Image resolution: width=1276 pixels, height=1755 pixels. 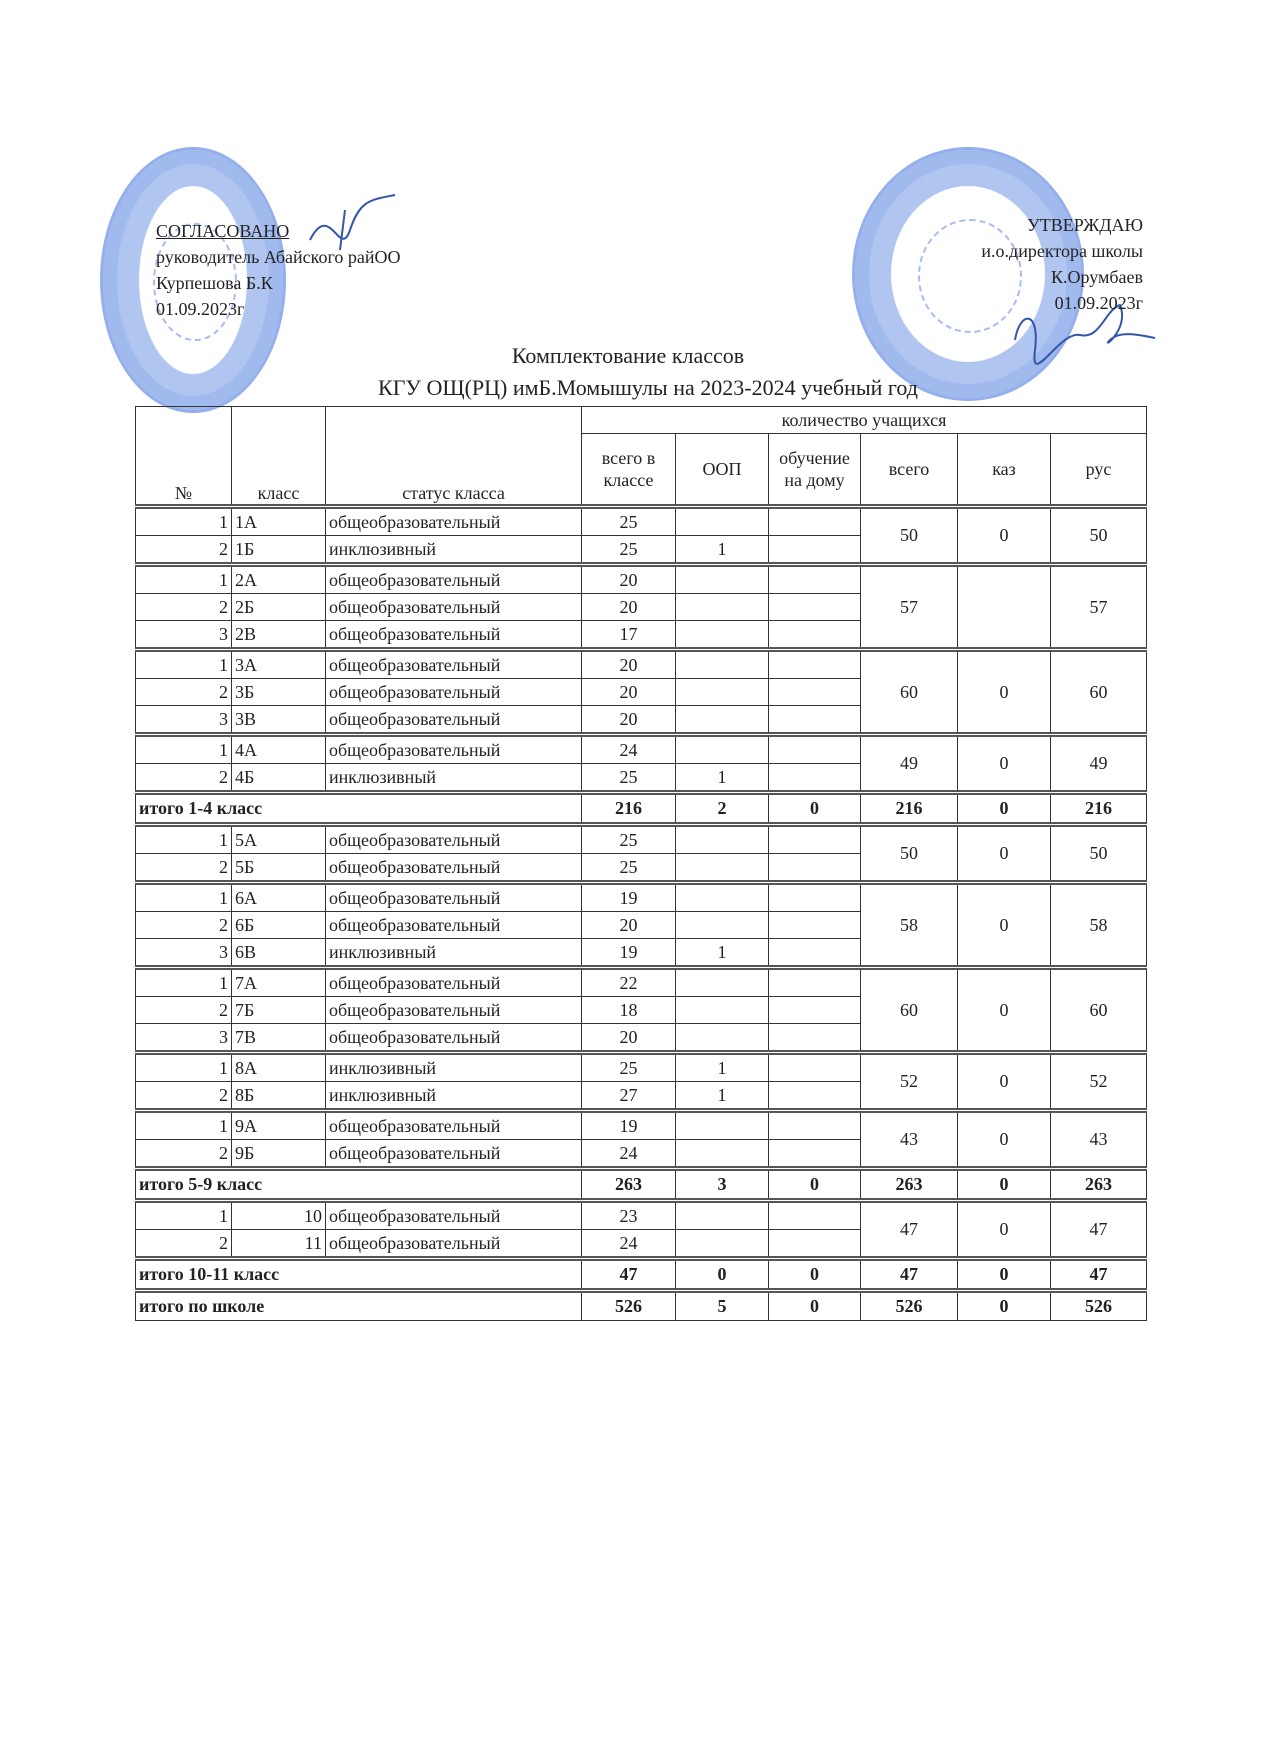 I want to click on approval-left-heading: СОГЛАСОВАНО, so click(x=223, y=231).